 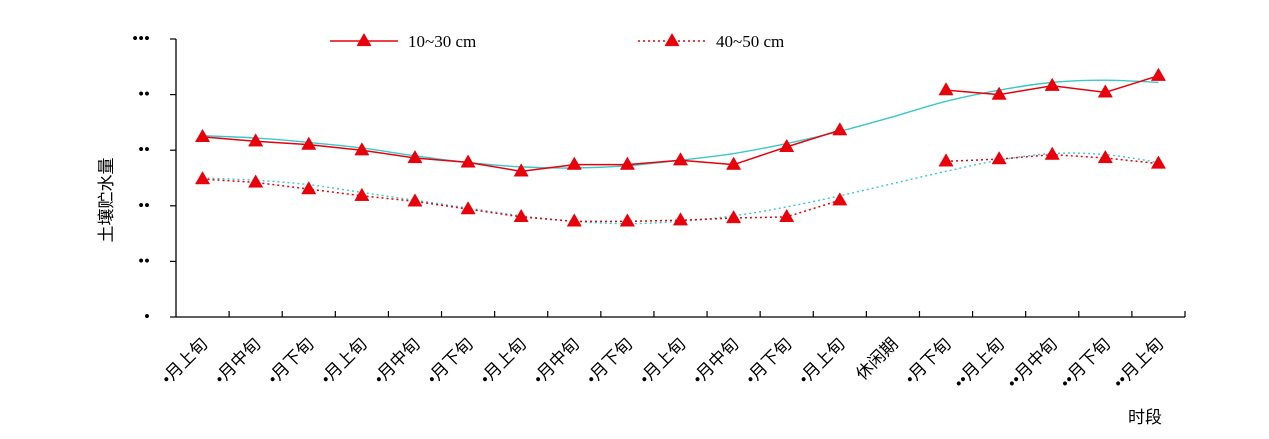 I want to click on x-axis-label: 时段, so click(x=1145, y=417).